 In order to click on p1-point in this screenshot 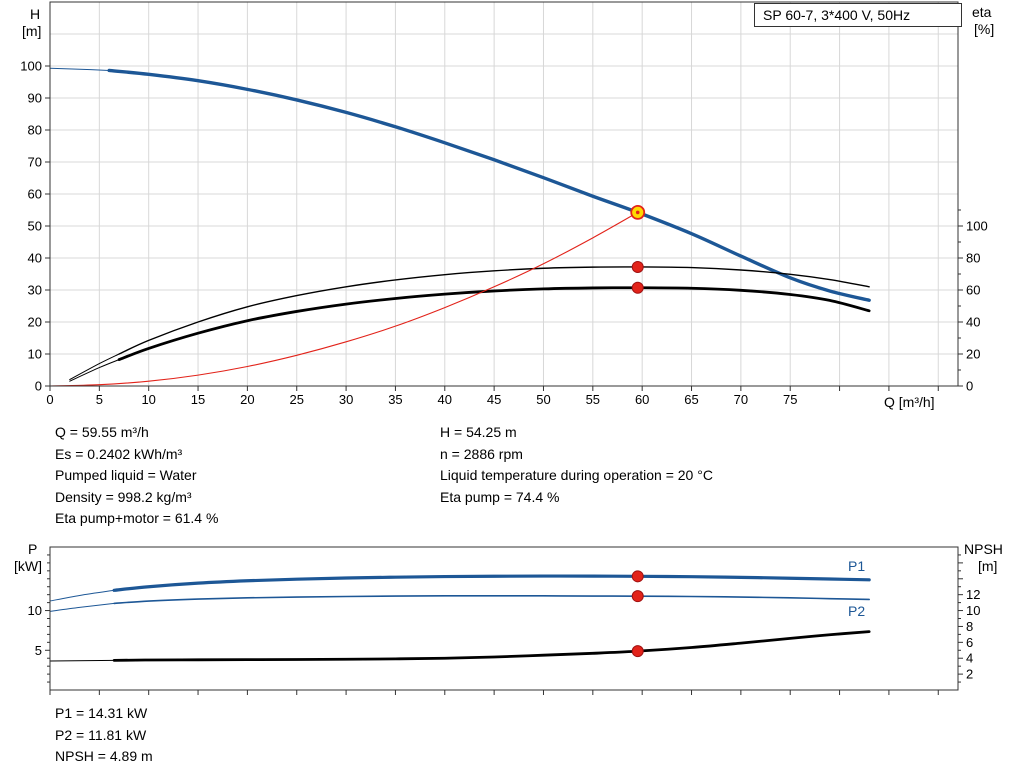, I will do `click(637, 576)`.